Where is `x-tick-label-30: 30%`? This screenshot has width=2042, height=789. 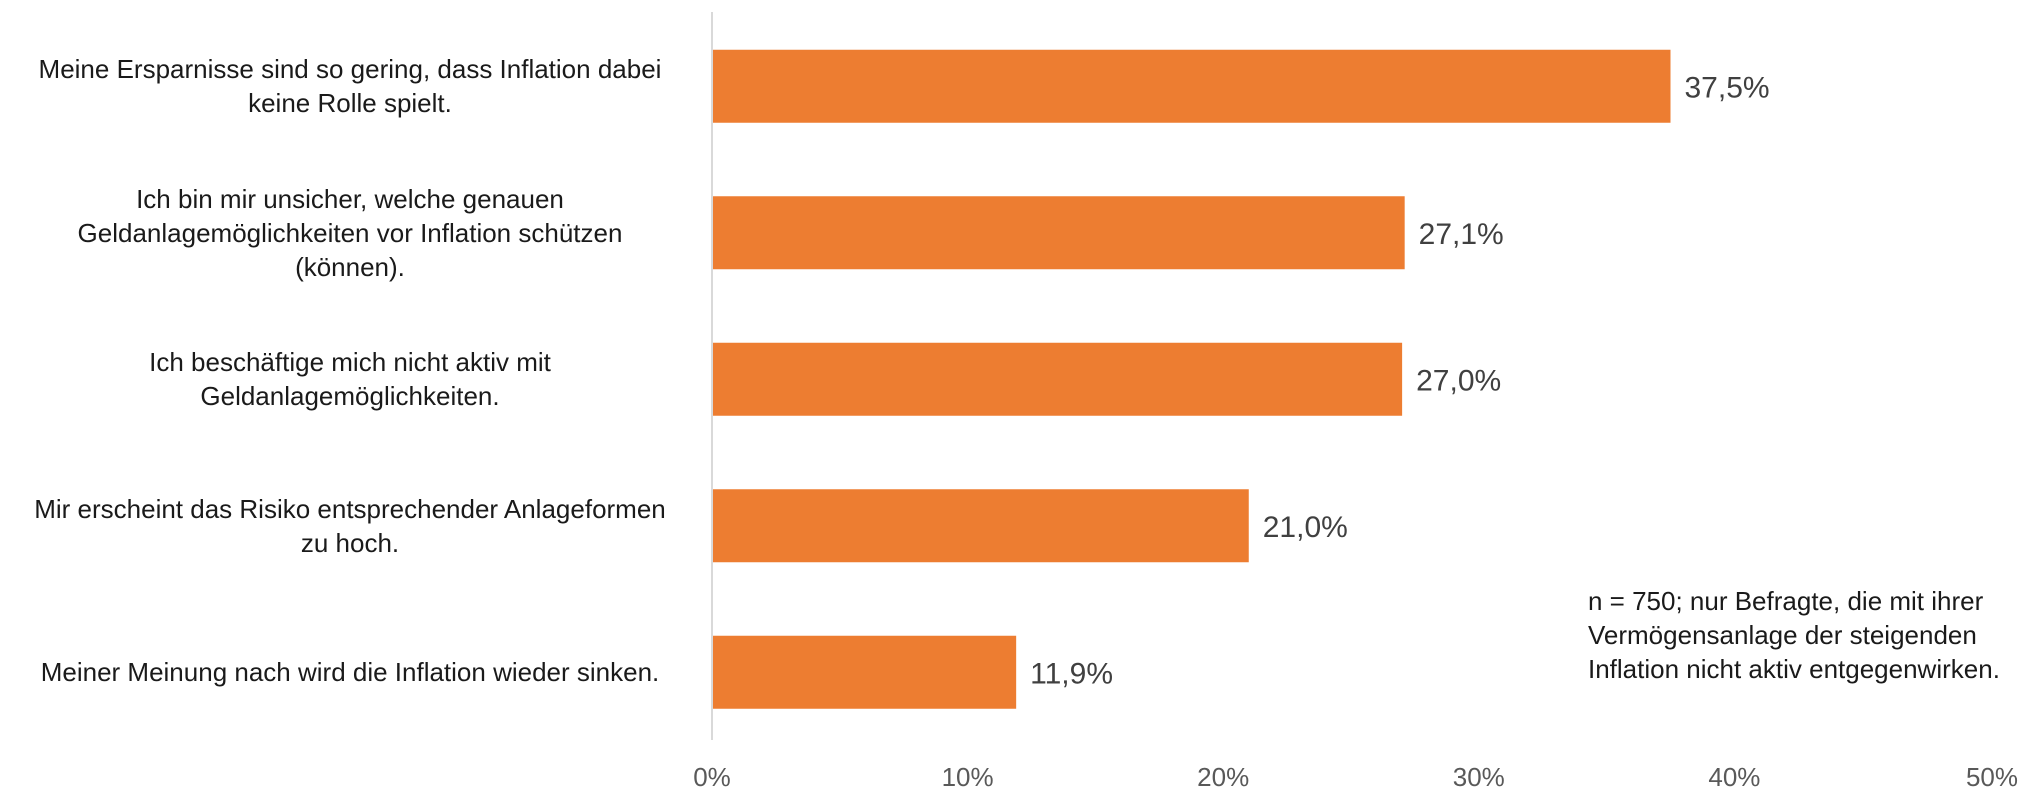
x-tick-label-30: 30% is located at coordinates (1479, 775).